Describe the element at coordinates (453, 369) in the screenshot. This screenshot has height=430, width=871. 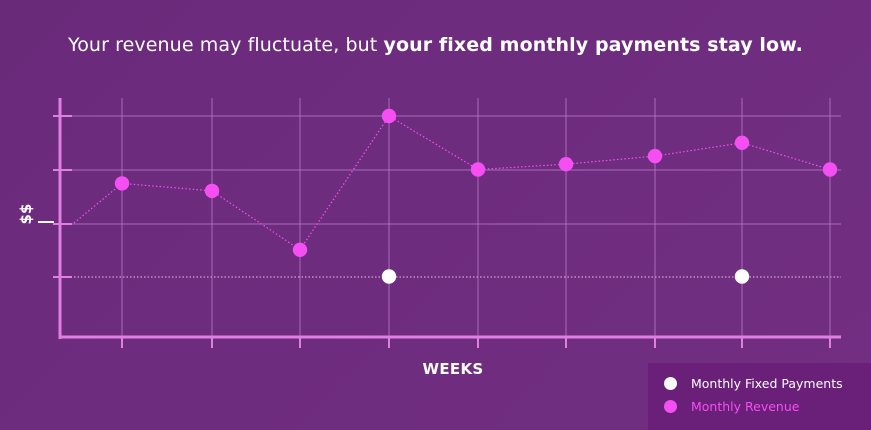
I see `x-axis-label: WEEKS` at that location.